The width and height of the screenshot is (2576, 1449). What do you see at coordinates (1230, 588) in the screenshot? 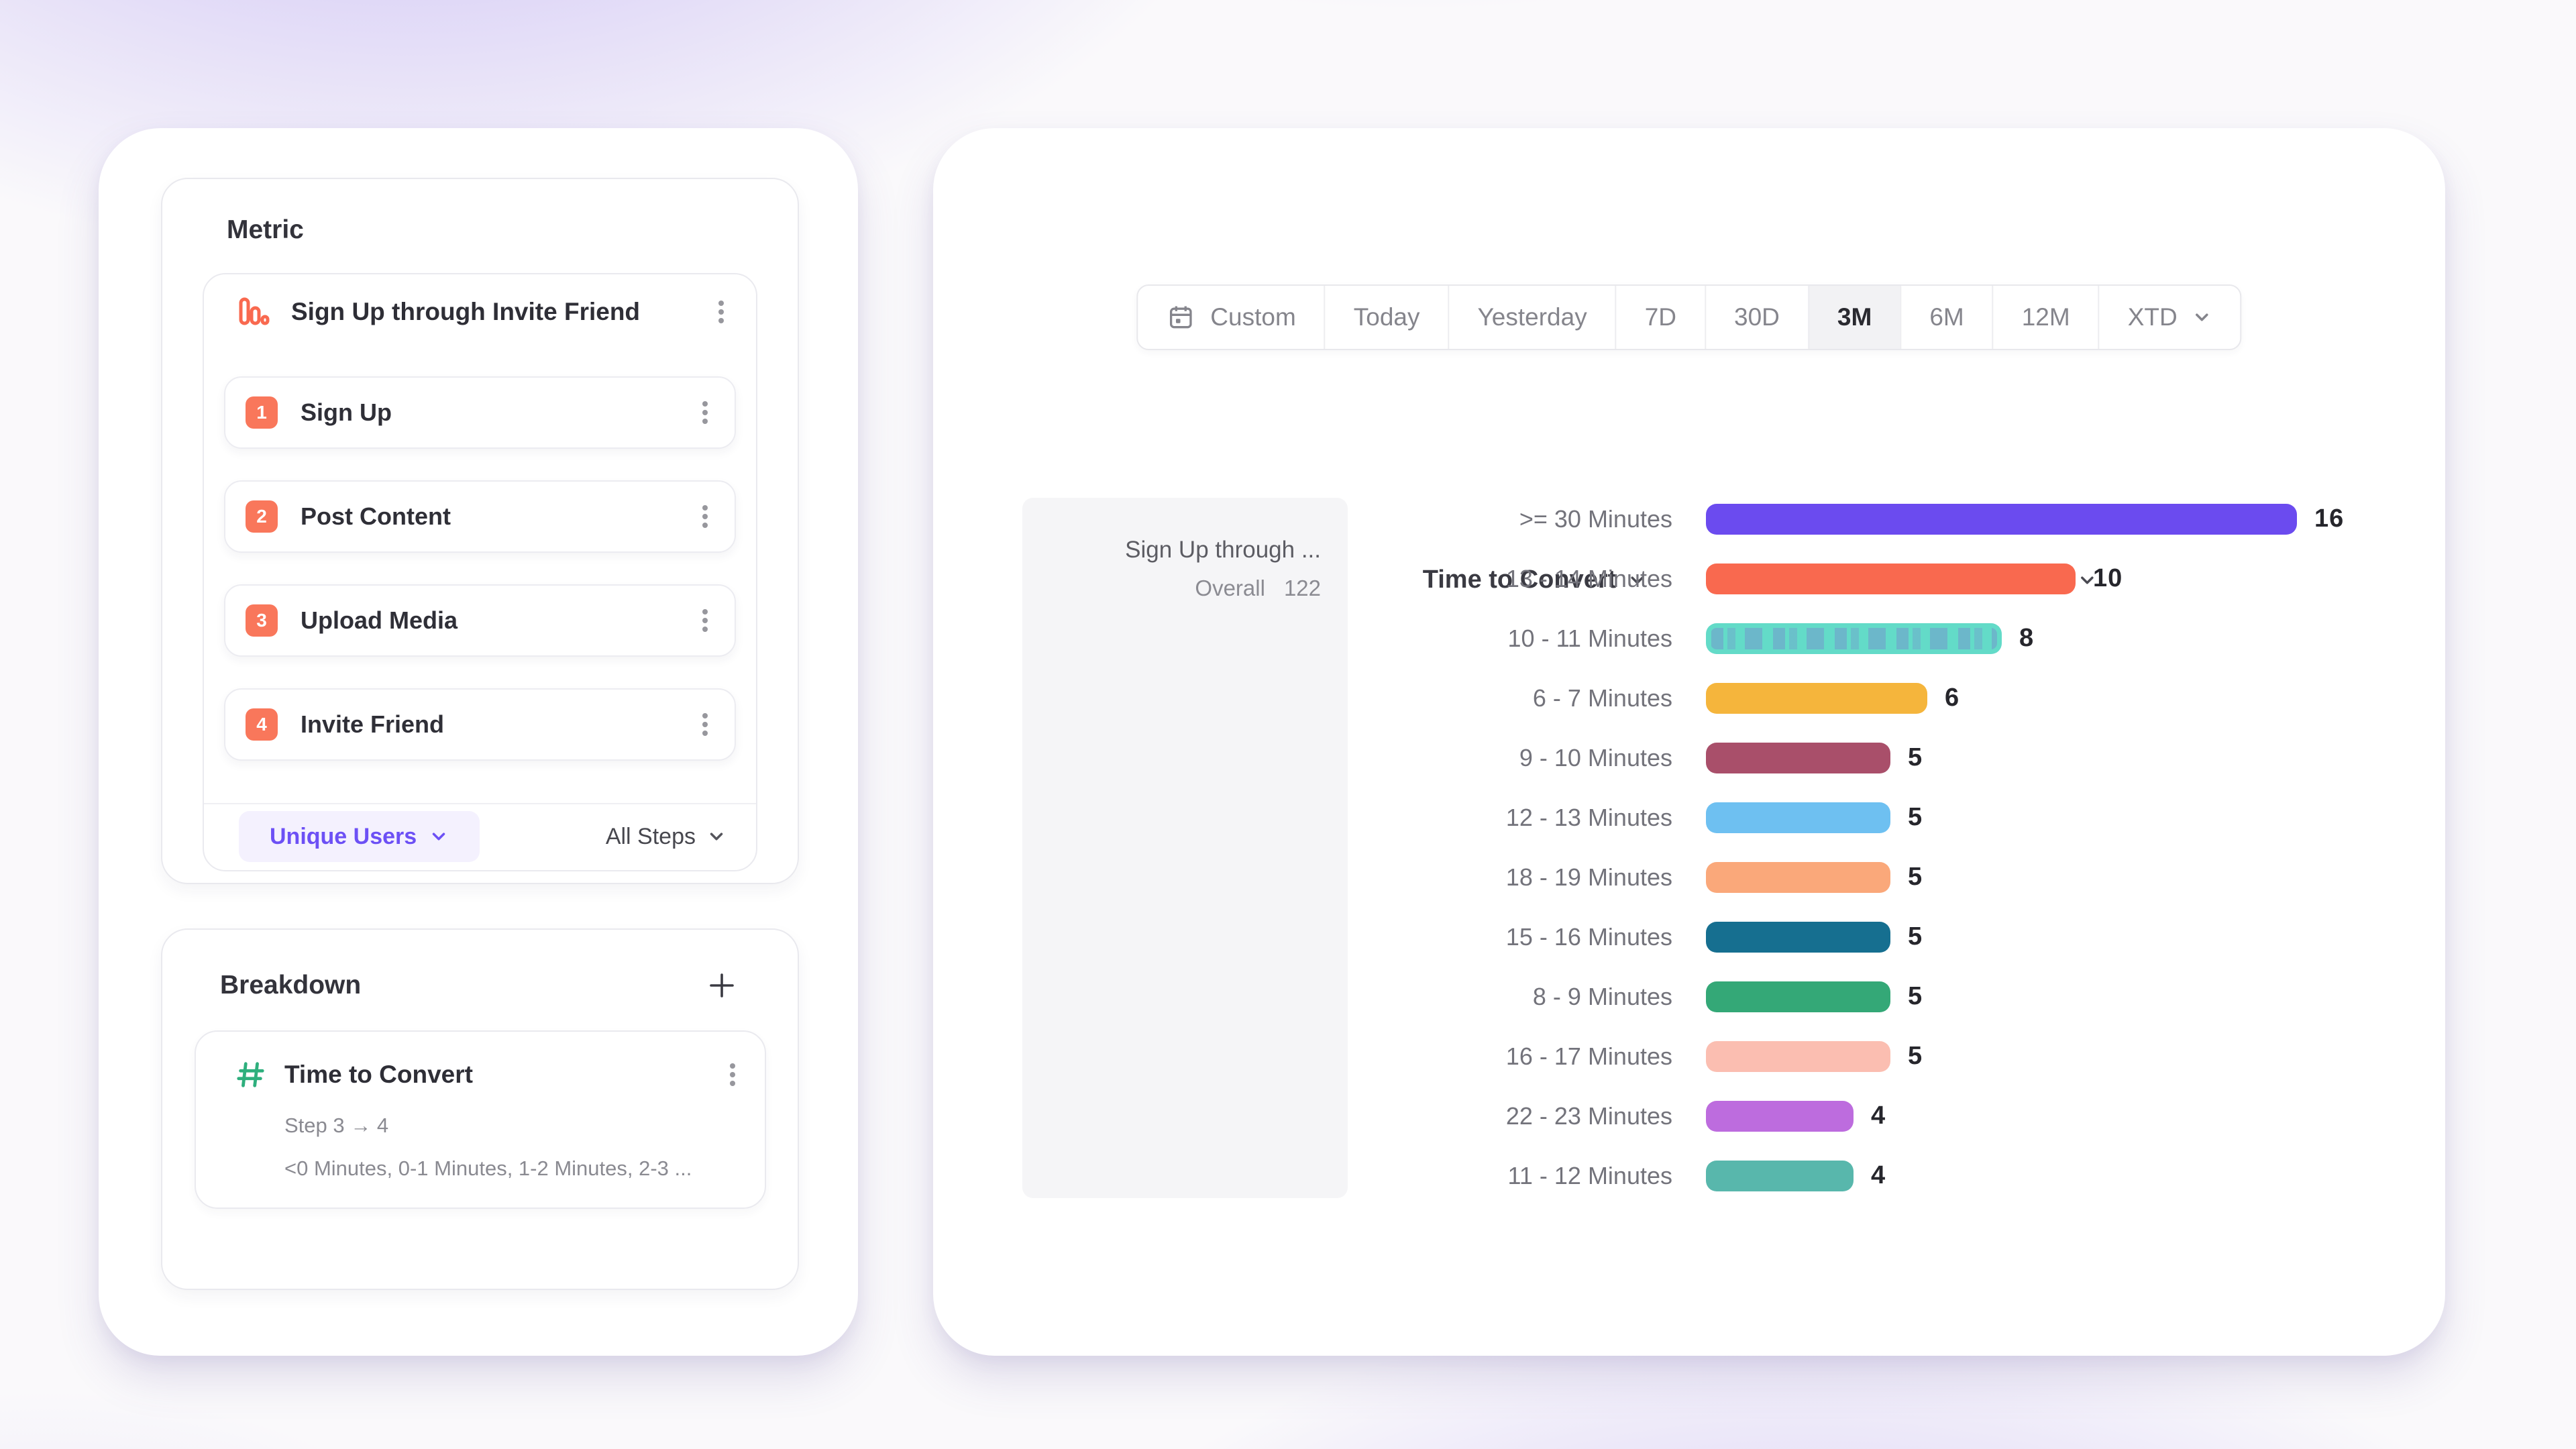
I see `overall-label: Overall` at bounding box center [1230, 588].